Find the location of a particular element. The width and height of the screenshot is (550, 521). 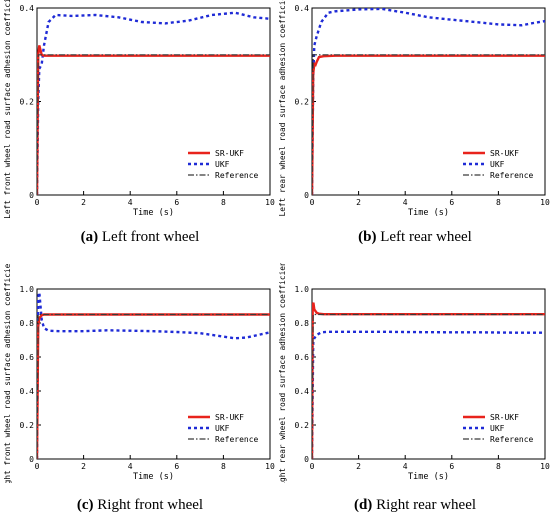

chart-d-xtick-label: 2 is located at coordinates (358, 466).